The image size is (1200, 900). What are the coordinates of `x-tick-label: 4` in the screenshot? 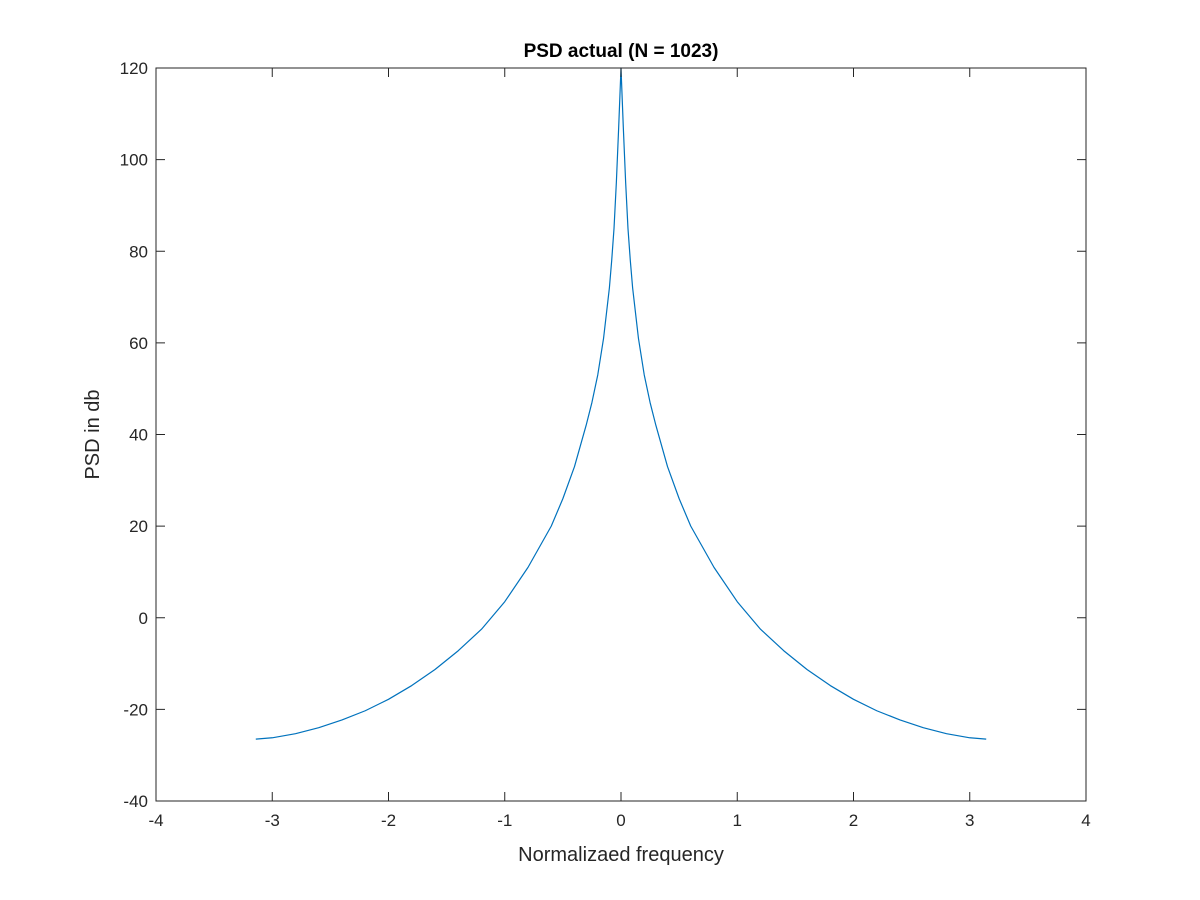 It's located at (1085, 820).